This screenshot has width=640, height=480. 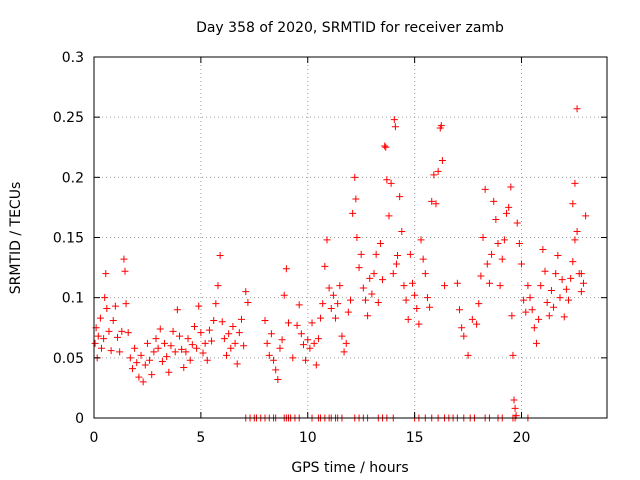 What do you see at coordinates (522, 438) in the screenshot?
I see `x-tick-label: 20` at bounding box center [522, 438].